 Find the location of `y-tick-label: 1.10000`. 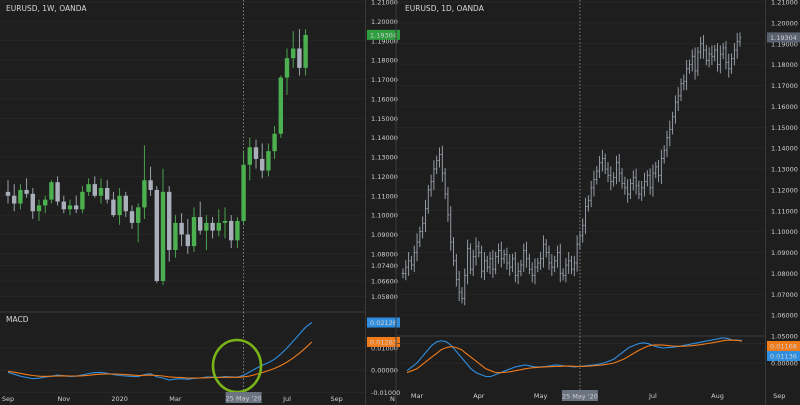

y-tick-label: 1.10000 is located at coordinates (384, 216).